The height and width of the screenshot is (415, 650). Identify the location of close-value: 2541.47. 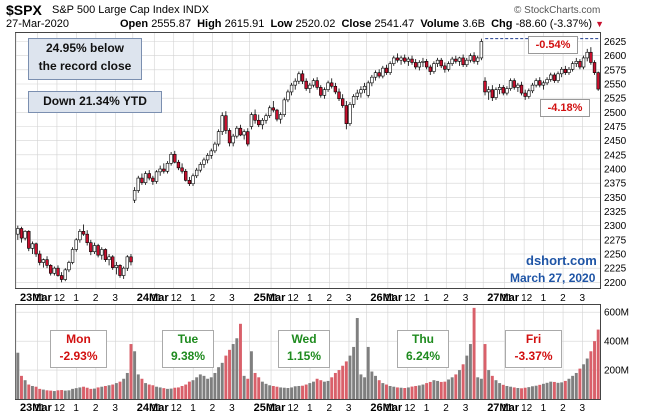
(394, 24).